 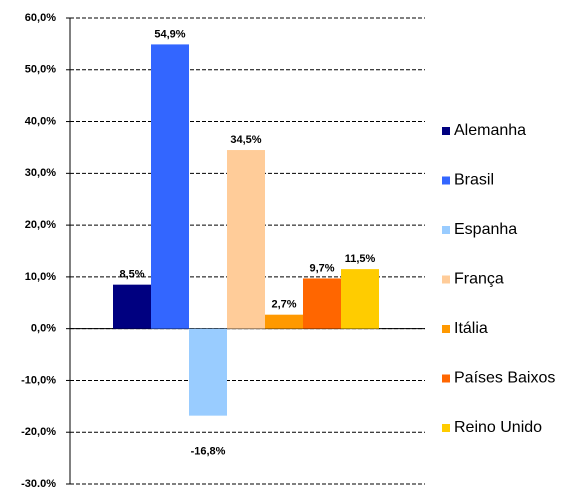 I want to click on y-tick-label: -10,0%, so click(x=38, y=380).